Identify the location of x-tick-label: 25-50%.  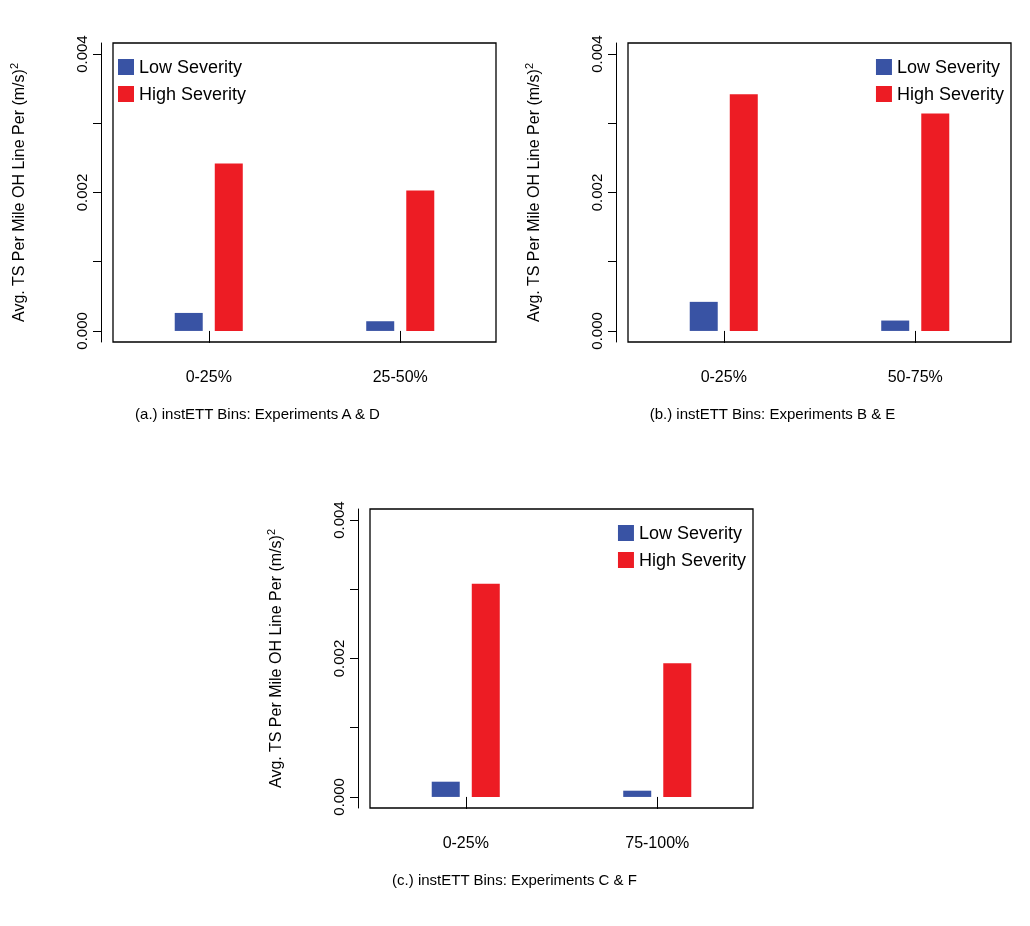
(400, 376).